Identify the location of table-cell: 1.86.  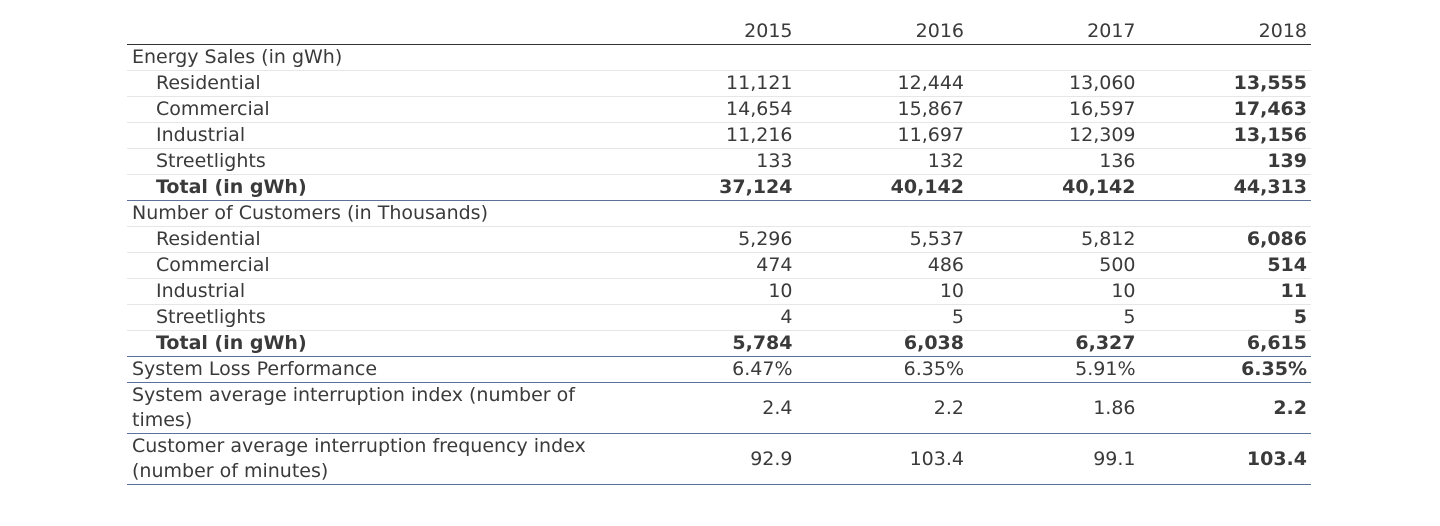
(1054, 408).